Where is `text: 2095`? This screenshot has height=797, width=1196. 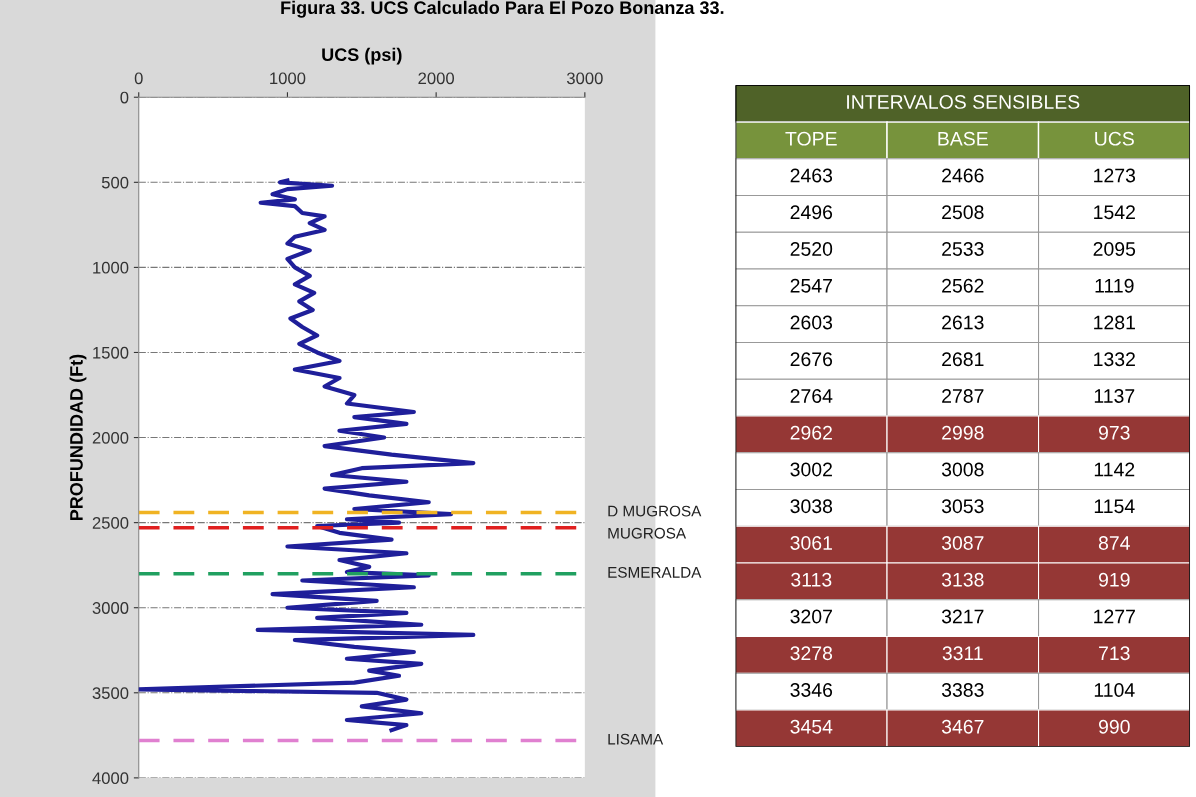
text: 2095 is located at coordinates (1114, 249).